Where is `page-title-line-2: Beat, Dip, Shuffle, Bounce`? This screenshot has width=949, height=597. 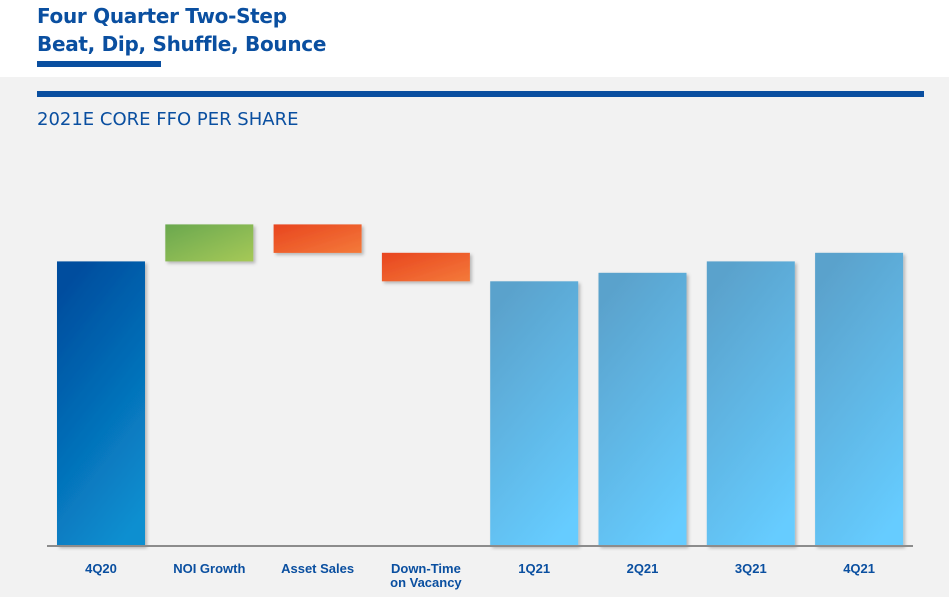 page-title-line-2: Beat, Dip, Shuffle, Bounce is located at coordinates (182, 44).